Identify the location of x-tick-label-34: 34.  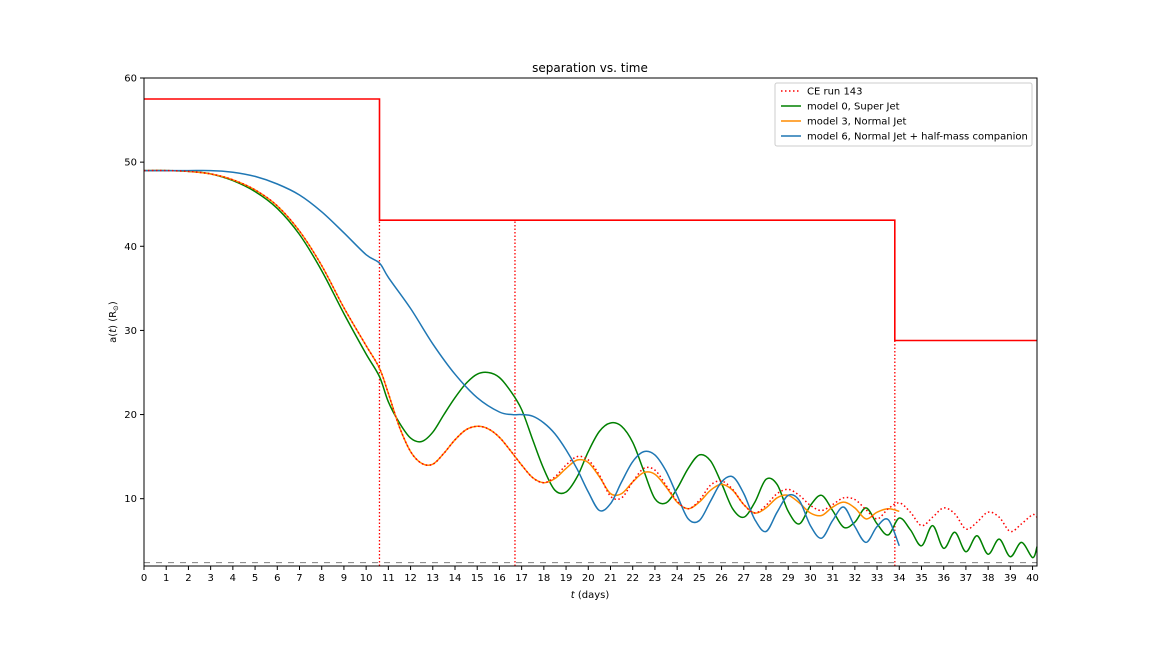
(899, 578).